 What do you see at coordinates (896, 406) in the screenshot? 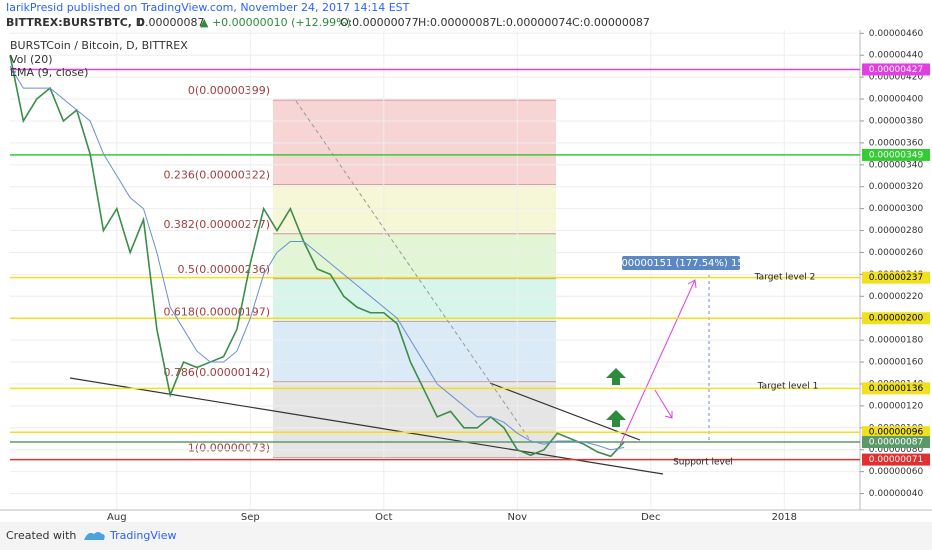
I see `y-tick-label: 0.00000120` at bounding box center [896, 406].